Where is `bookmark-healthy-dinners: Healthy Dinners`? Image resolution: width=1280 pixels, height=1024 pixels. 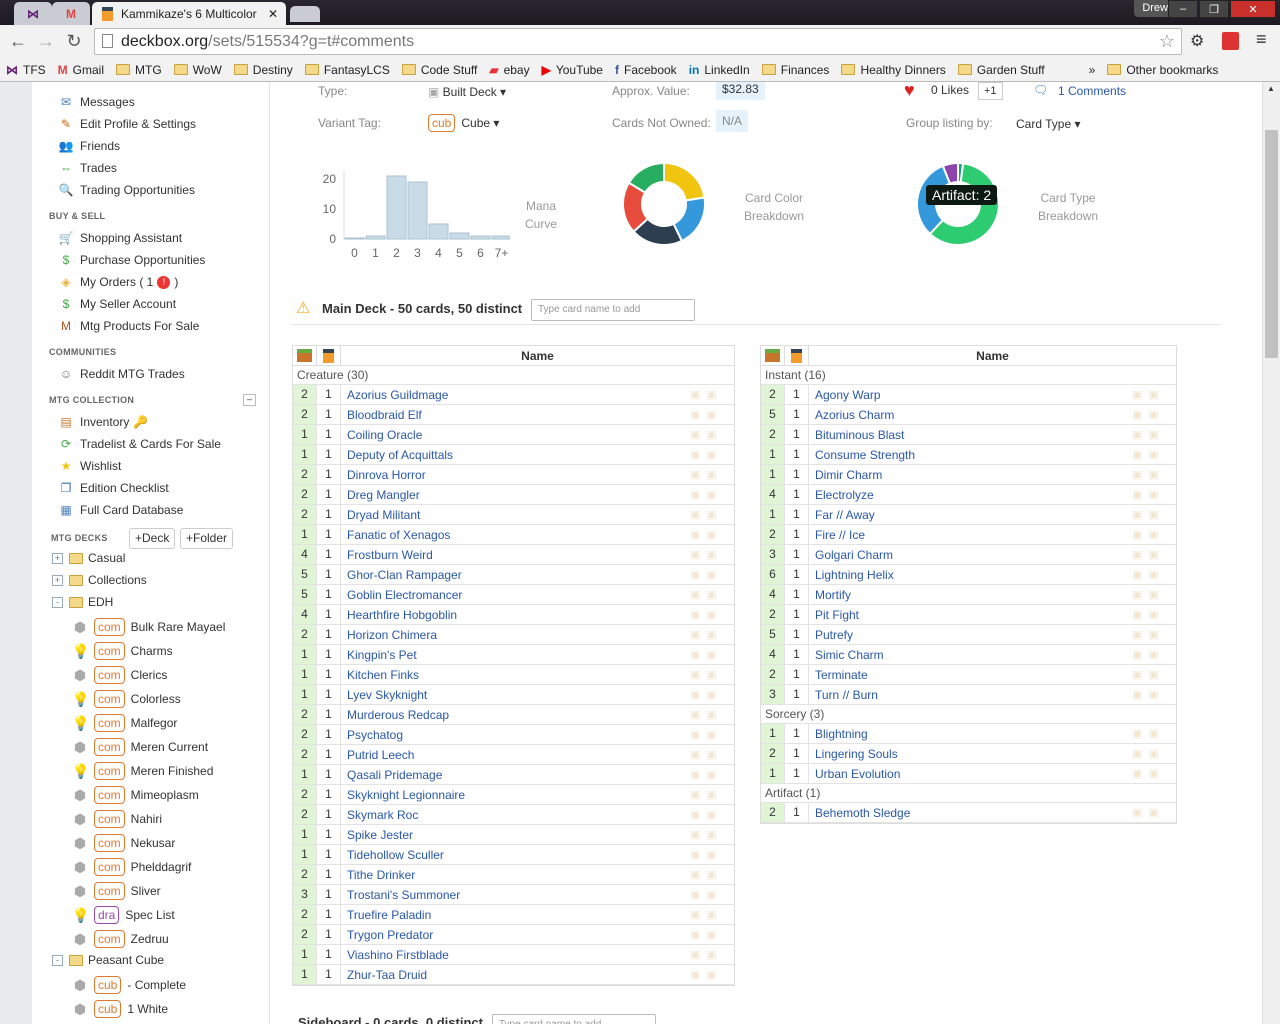 bookmark-healthy-dinners: Healthy Dinners is located at coordinates (893, 70).